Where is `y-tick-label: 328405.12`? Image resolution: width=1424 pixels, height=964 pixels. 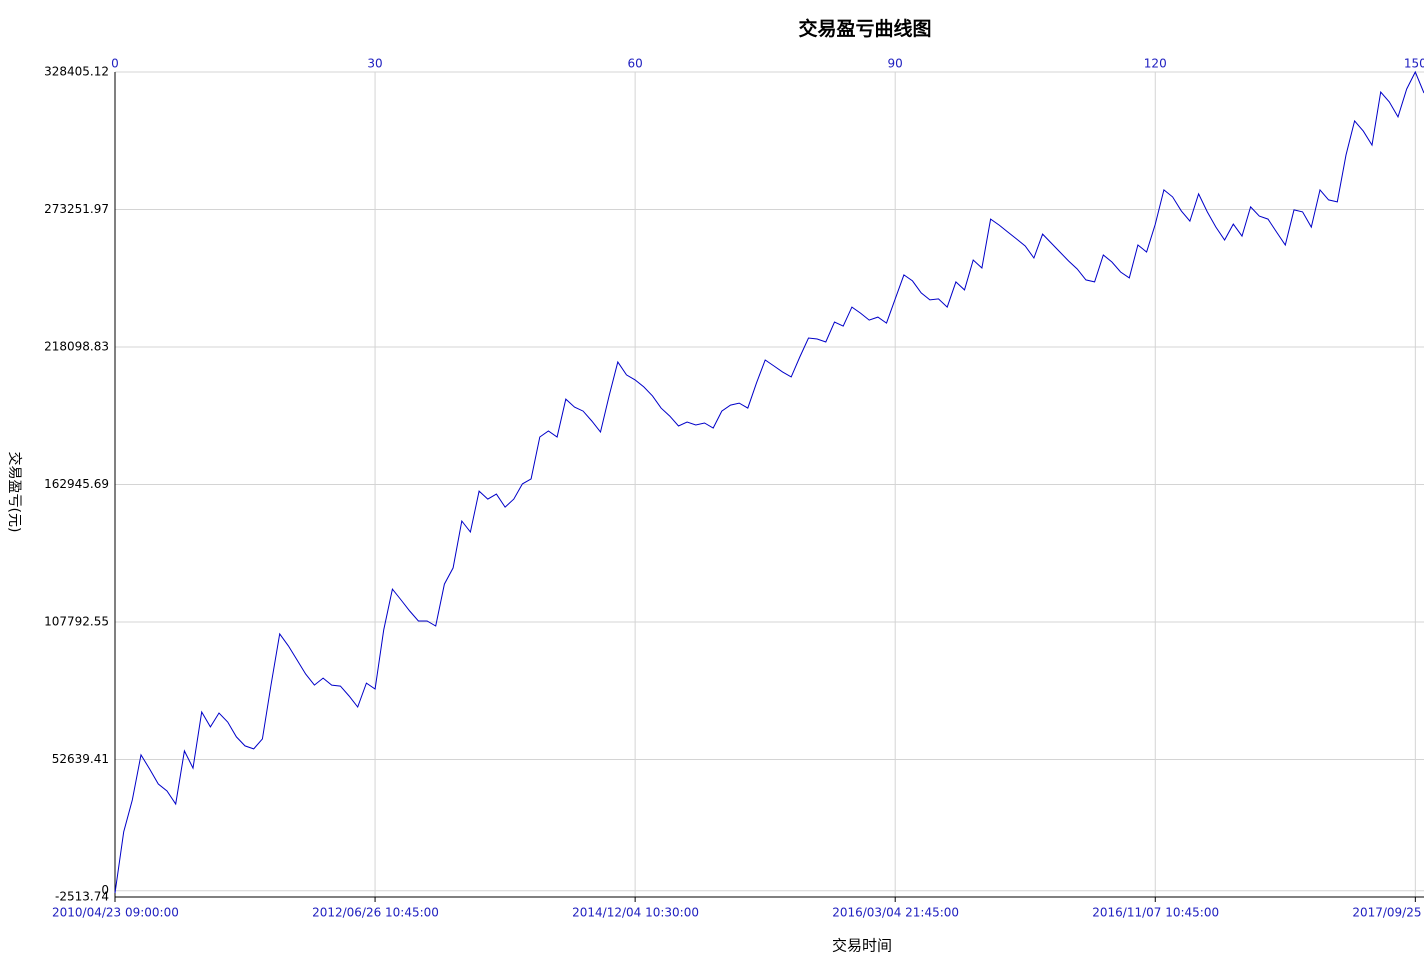 y-tick-label: 328405.12 is located at coordinates (76, 72).